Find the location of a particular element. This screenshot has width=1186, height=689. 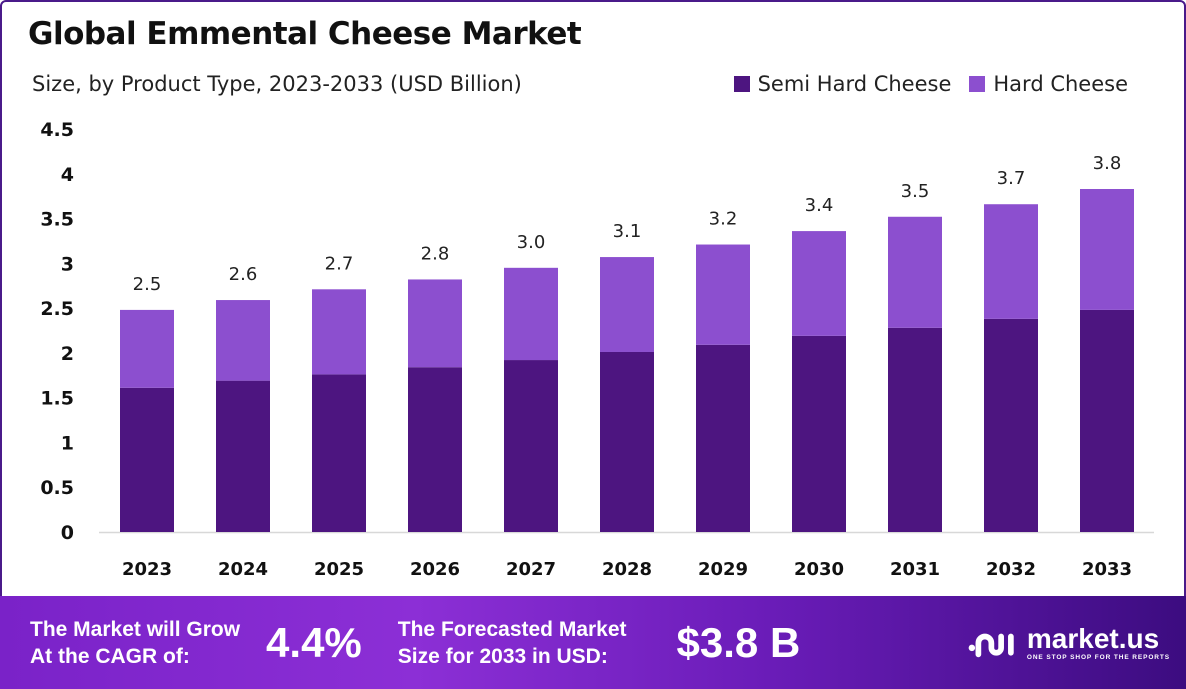

cagr-label: The Market will Grow At the CAGR of: is located at coordinates (135, 643).